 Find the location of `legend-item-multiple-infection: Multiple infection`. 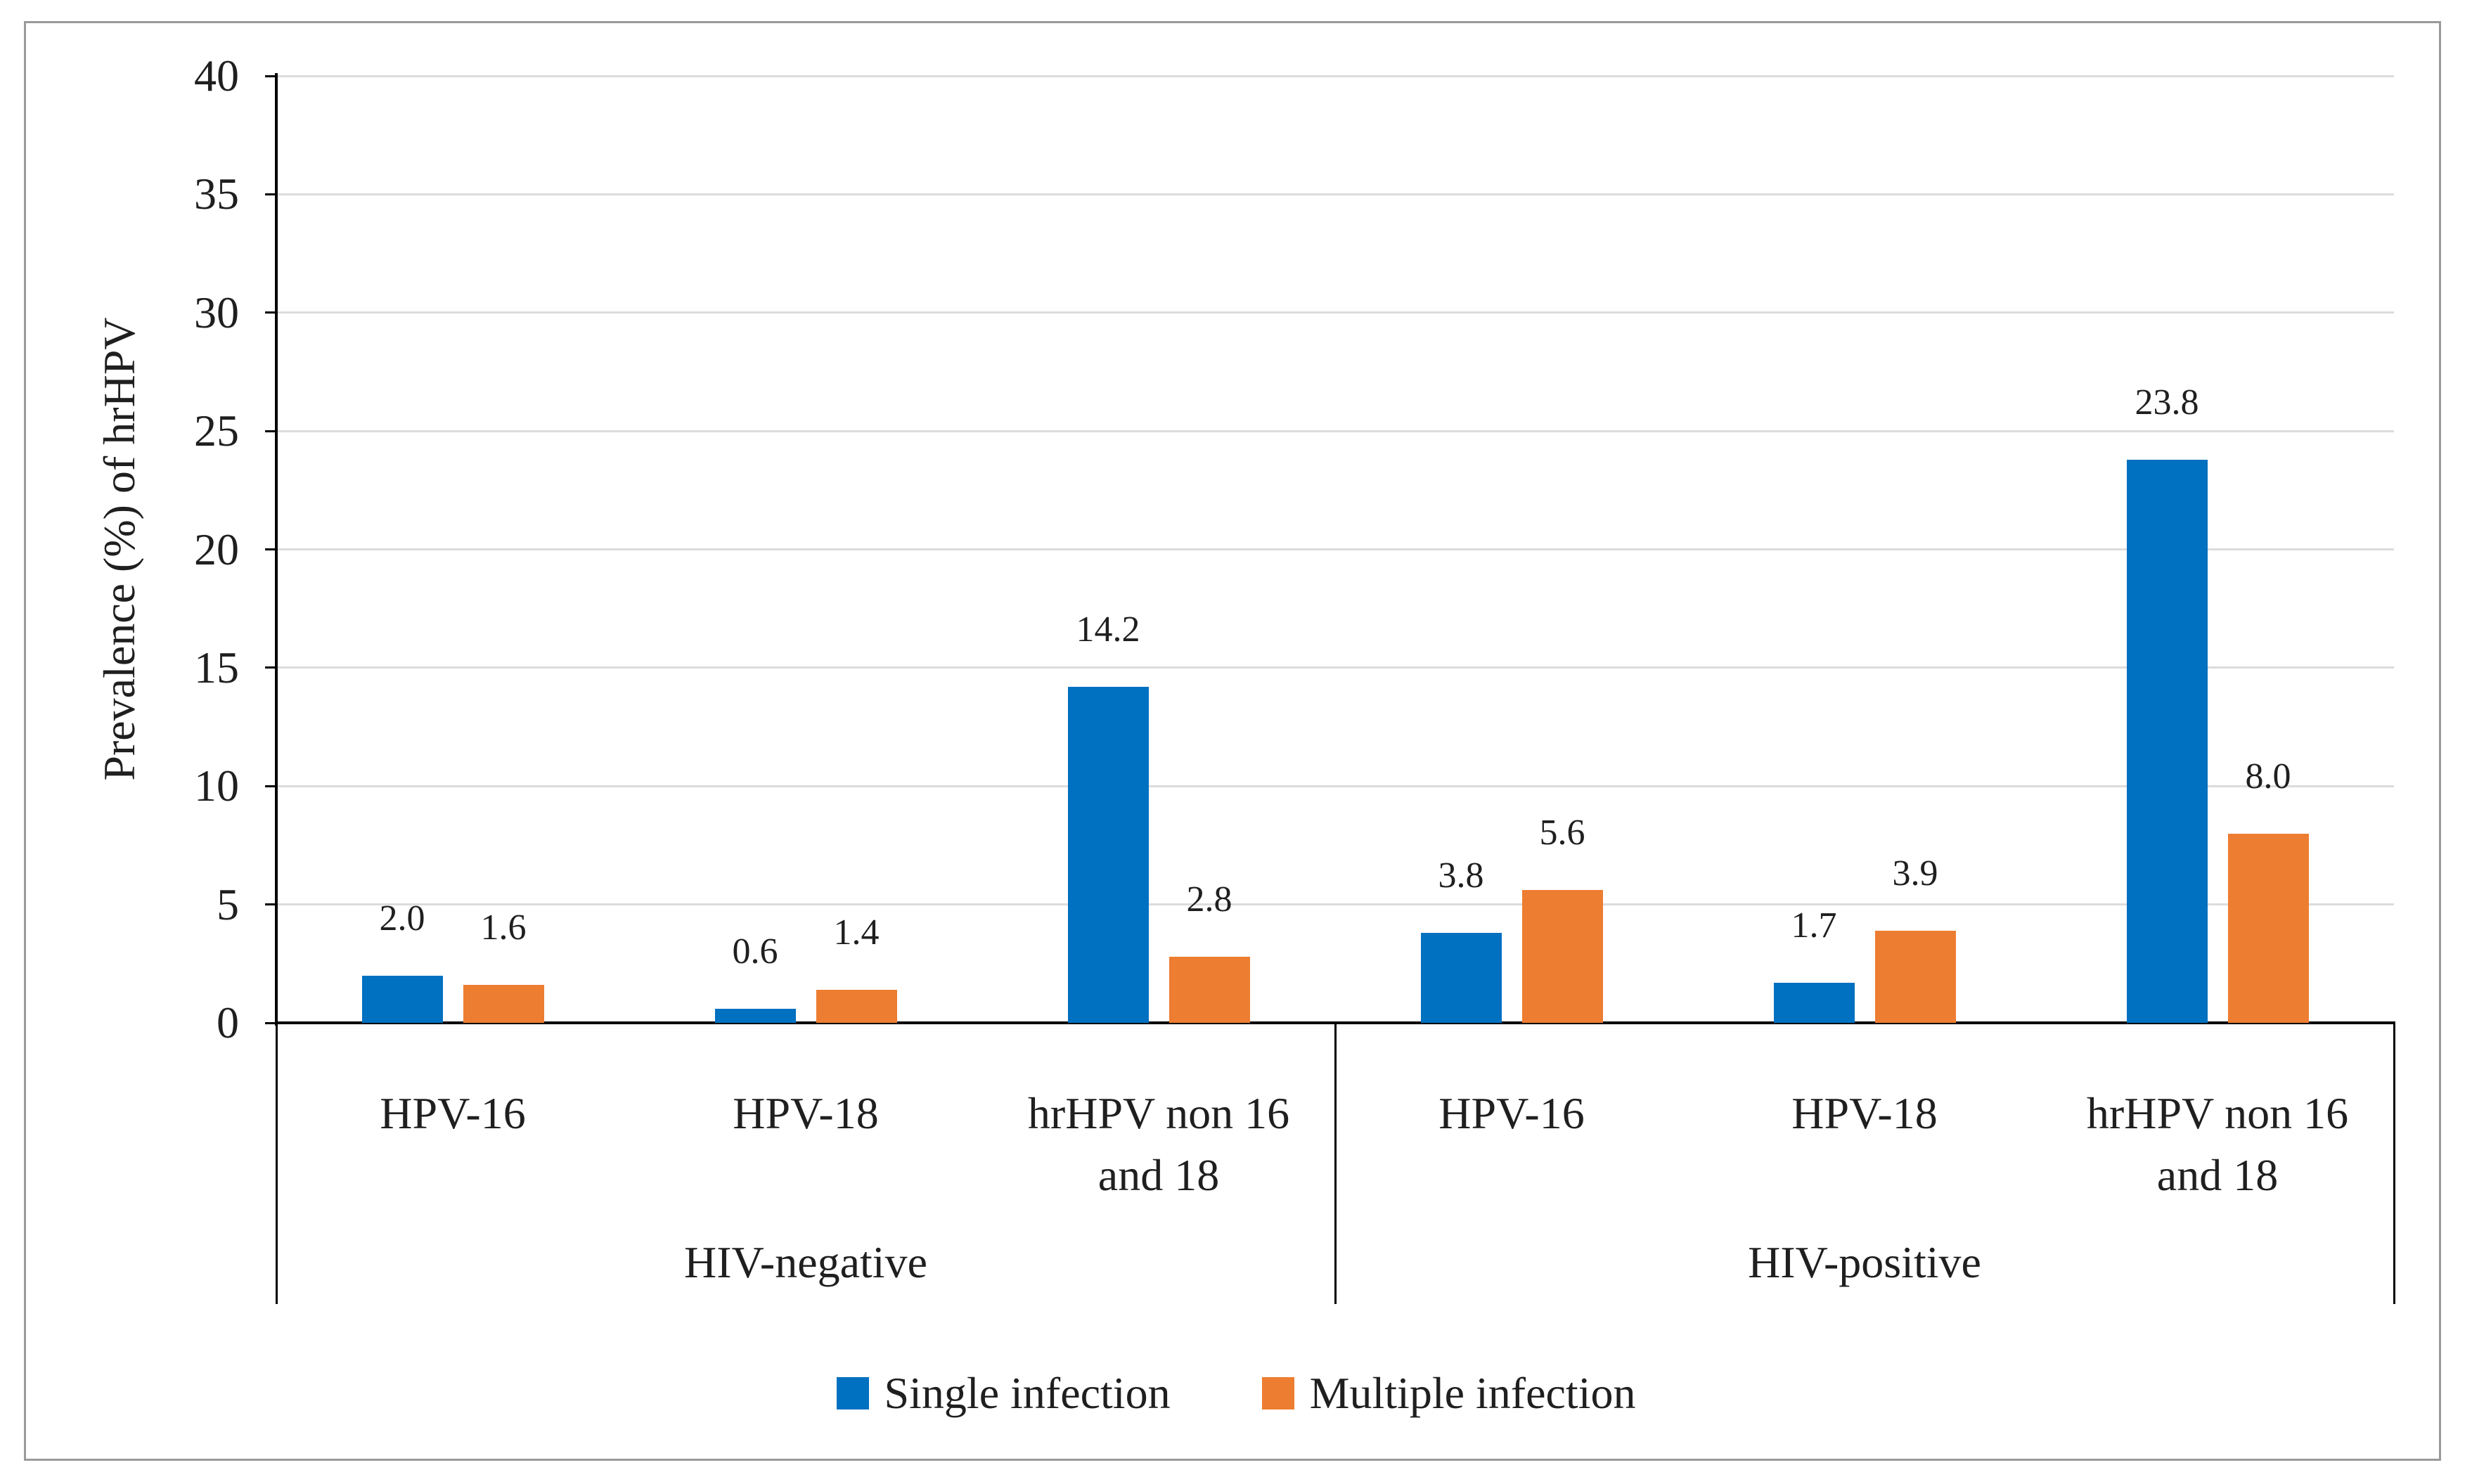

legend-item-multiple-infection: Multiple infection is located at coordinates (1449, 1393).